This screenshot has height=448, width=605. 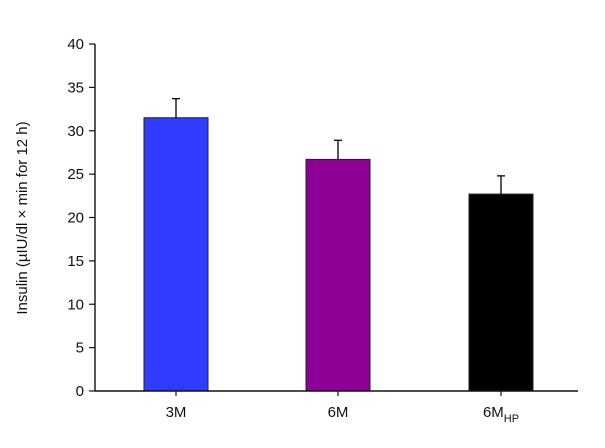 What do you see at coordinates (75, 131) in the screenshot?
I see `y-tick-label: 30` at bounding box center [75, 131].